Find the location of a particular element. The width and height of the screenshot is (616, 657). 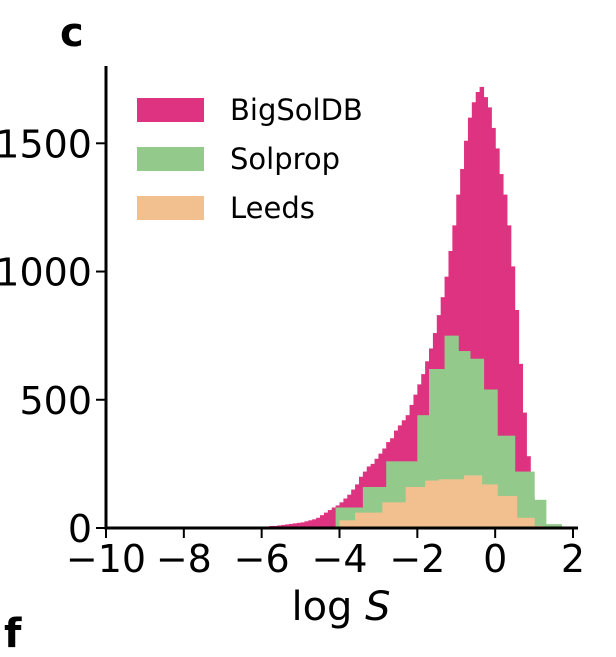

x-tick-label: 2 is located at coordinates (573, 559).